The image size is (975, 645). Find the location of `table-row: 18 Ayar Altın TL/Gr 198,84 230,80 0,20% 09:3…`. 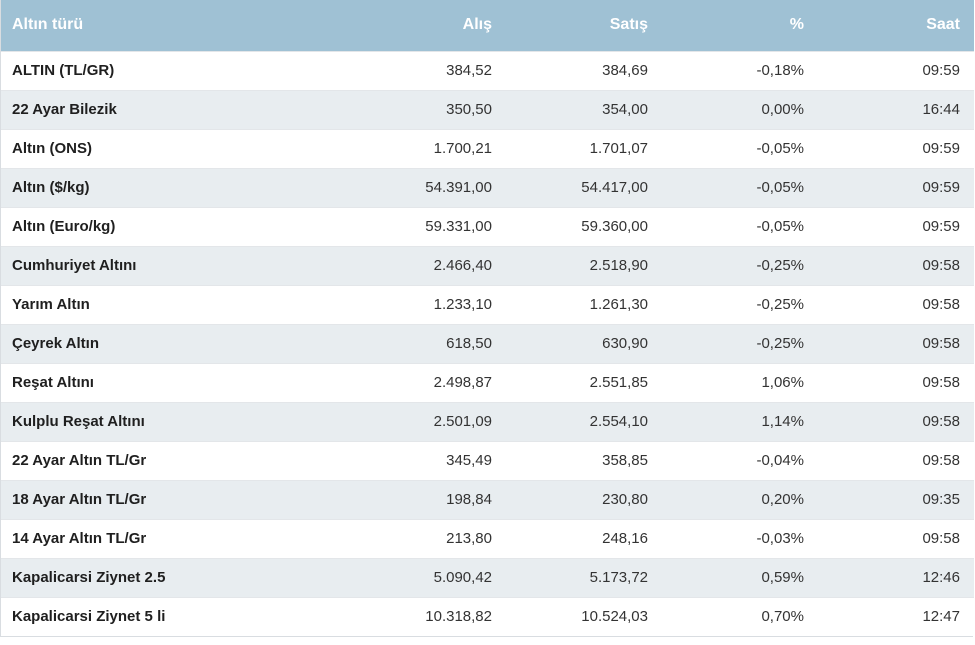

table-row: 18 Ayar Altın TL/Gr 198,84 230,80 0,20% 09:3… is located at coordinates (487, 499).